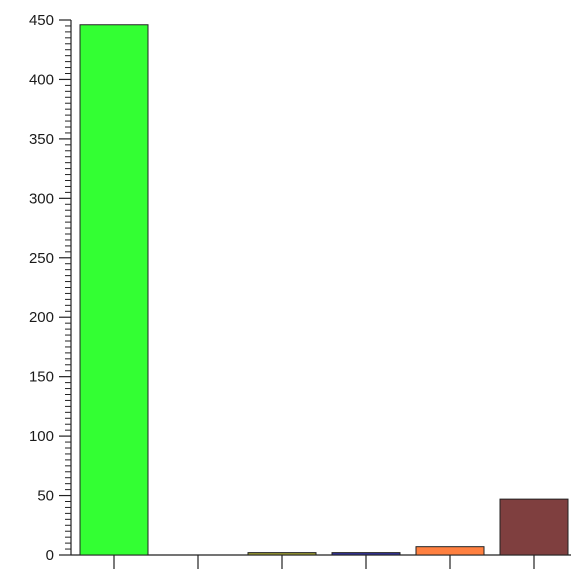 The width and height of the screenshot is (571, 571). I want to click on y-tick-label: 450, so click(41, 20).